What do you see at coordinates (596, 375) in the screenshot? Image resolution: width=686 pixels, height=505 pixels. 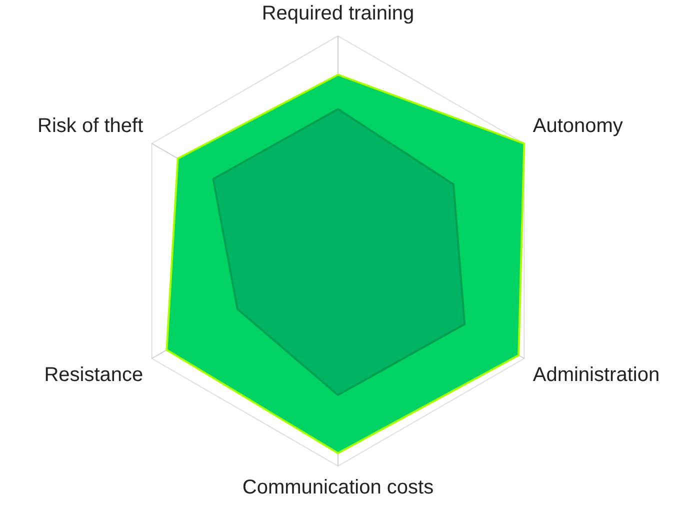 I see `spoke-label: Administration` at bounding box center [596, 375].